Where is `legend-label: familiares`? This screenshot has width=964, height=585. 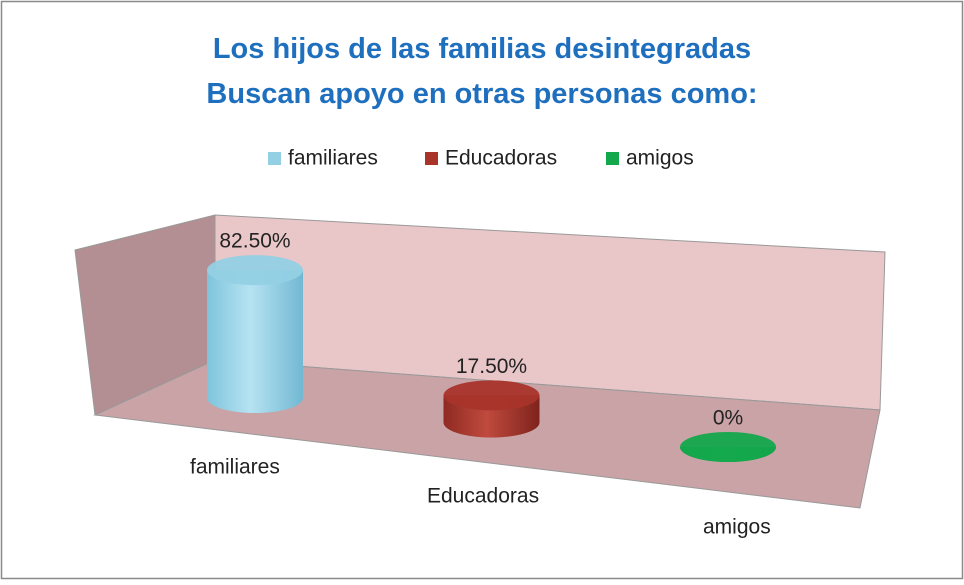
legend-label: familiares is located at coordinates (333, 158).